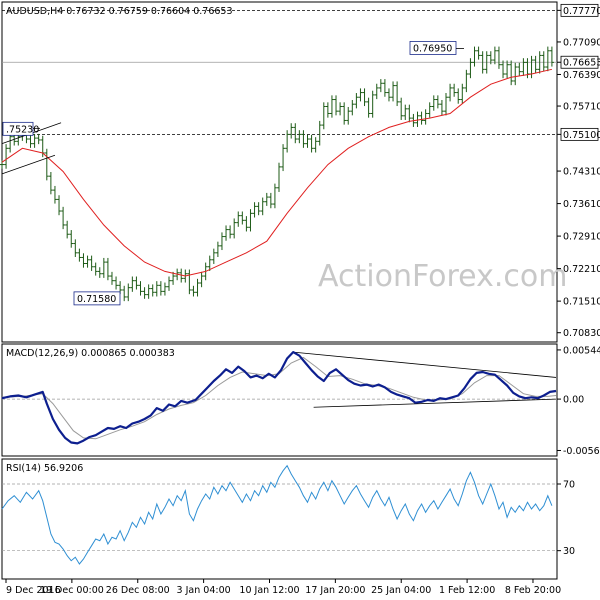 The width and height of the screenshot is (600, 600). I want to click on macd-line, so click(279, 398).